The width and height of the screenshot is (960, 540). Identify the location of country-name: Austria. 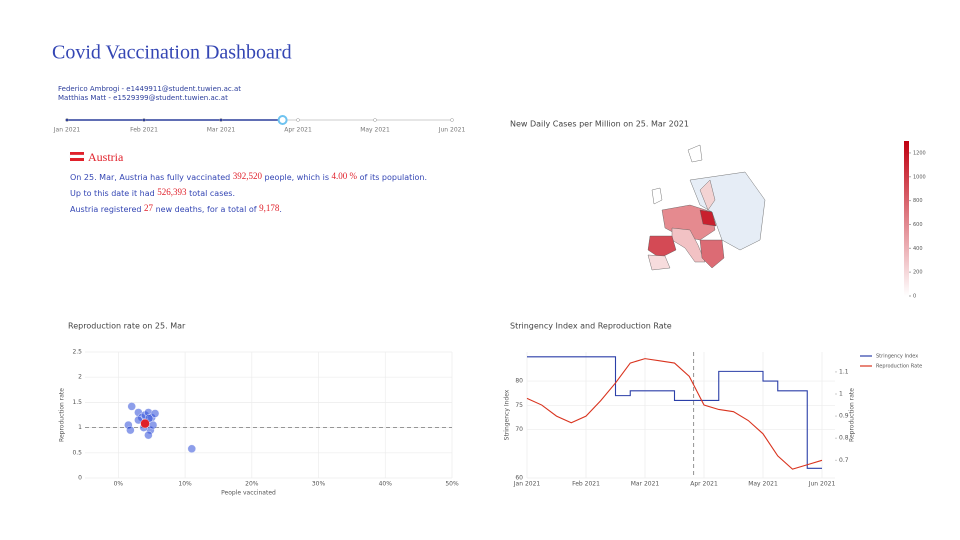
(106, 157).